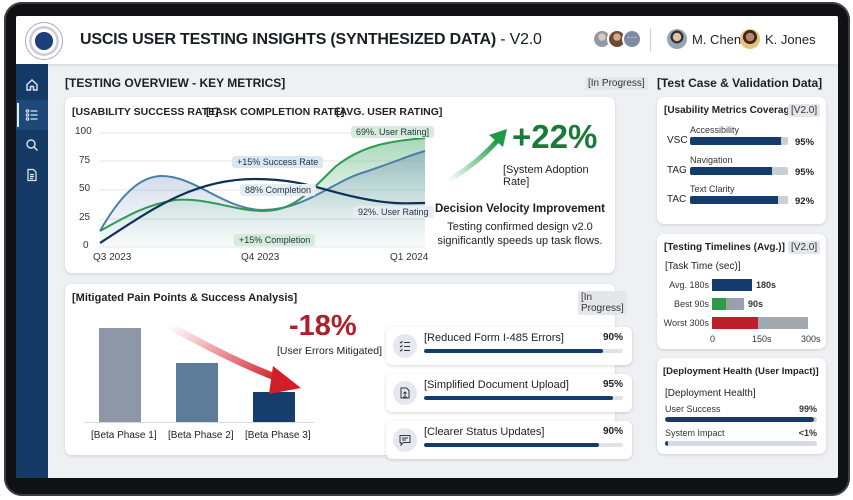 This screenshot has width=853, height=500. What do you see at coordinates (740, 83) in the screenshot?
I see `section-title-validation: [Test Case & Validation Data]` at bounding box center [740, 83].